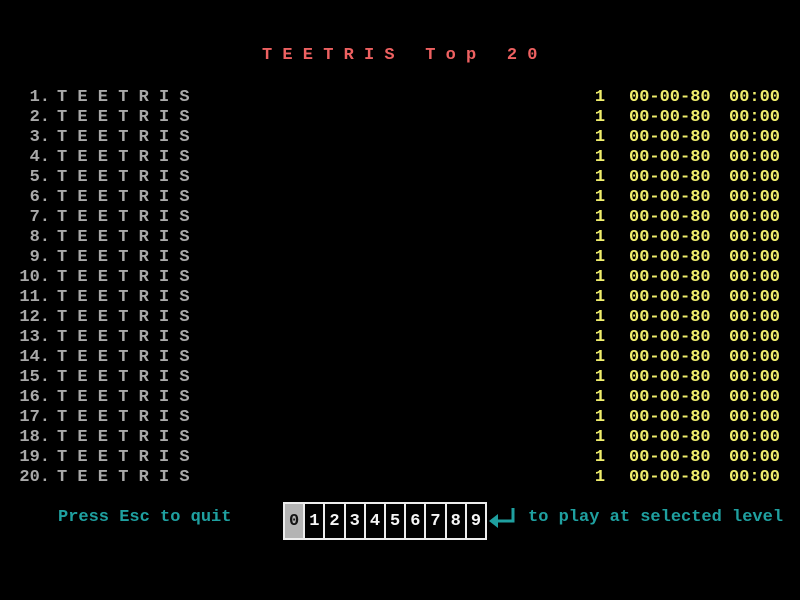 This screenshot has width=800, height=600. I want to click on level-option-7: 7, so click(436, 521).